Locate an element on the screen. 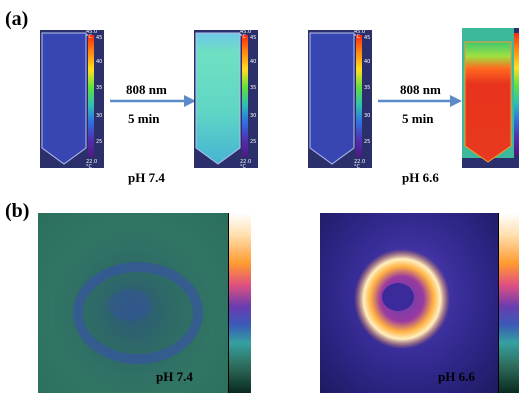 The image size is (519, 393). colorbar-2-tick: 40 is located at coordinates (253, 62).